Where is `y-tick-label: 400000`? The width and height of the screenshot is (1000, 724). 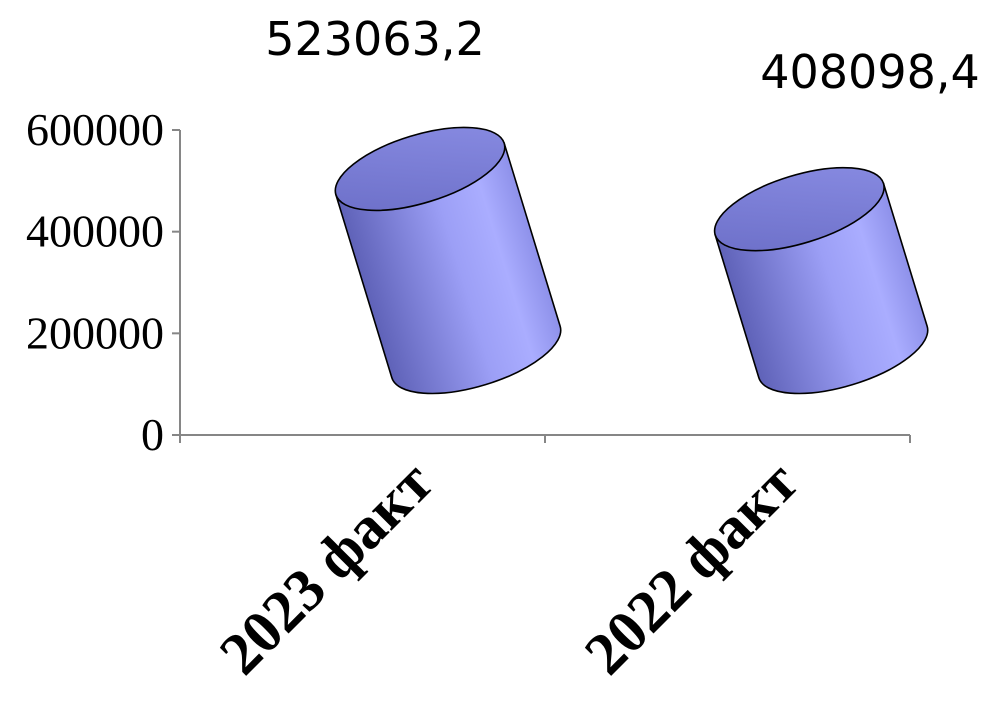 y-tick-label: 400000 is located at coordinates (95, 231).